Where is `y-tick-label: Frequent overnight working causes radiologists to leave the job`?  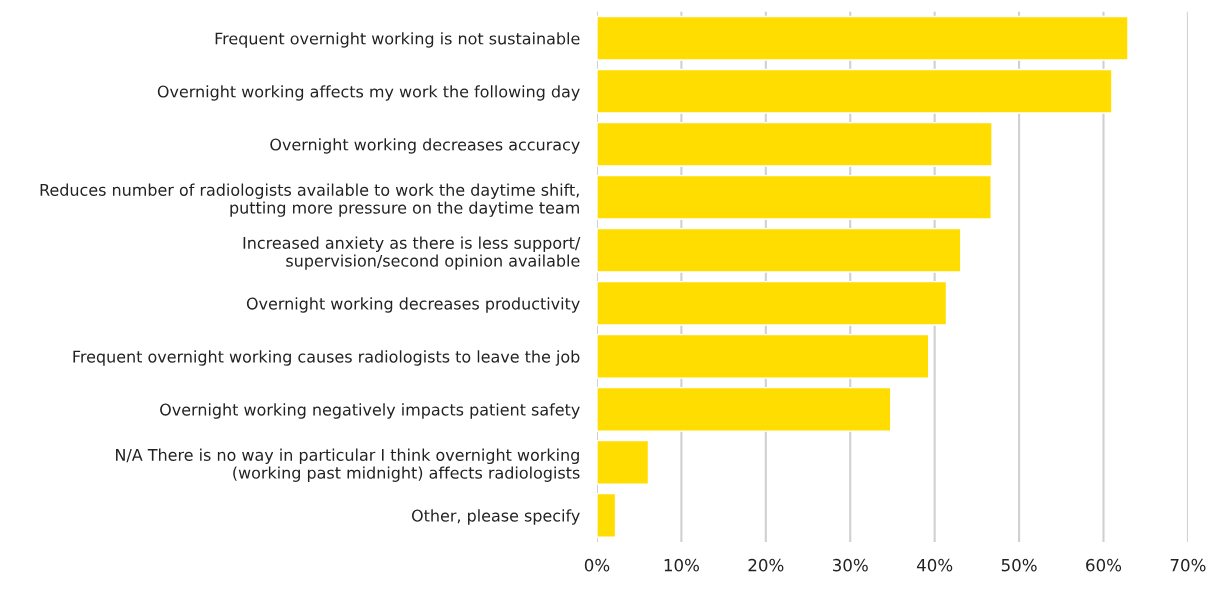
y-tick-label: Frequent overnight working causes radiologists to leave the job is located at coordinates (326, 358).